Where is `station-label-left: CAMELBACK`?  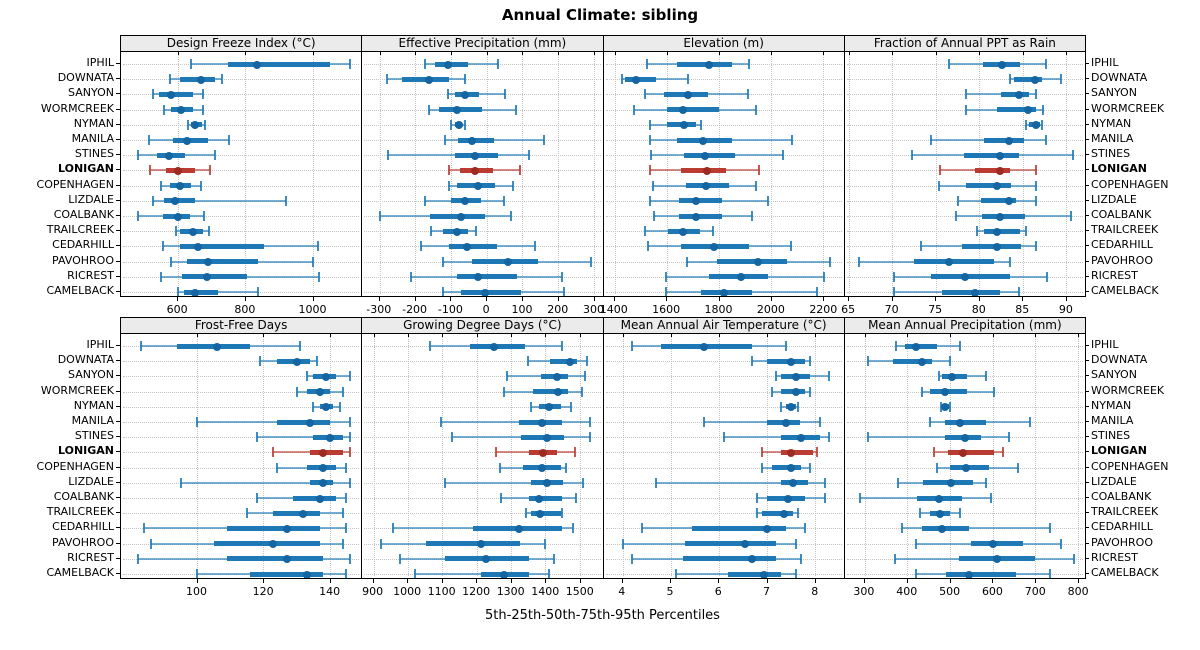 station-label-left: CAMELBACK is located at coordinates (80, 290).